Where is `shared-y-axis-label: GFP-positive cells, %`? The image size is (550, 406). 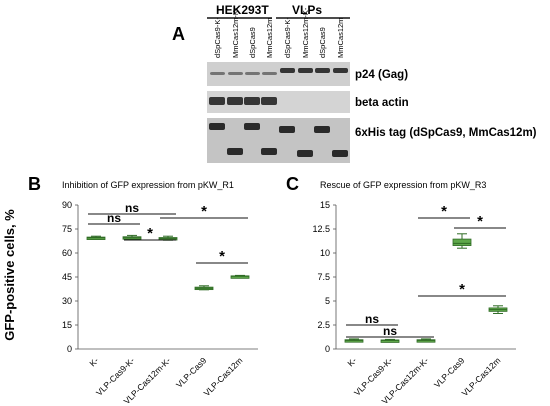 shared-y-axis-label: GFP-positive cells, % is located at coordinates (9, 275).